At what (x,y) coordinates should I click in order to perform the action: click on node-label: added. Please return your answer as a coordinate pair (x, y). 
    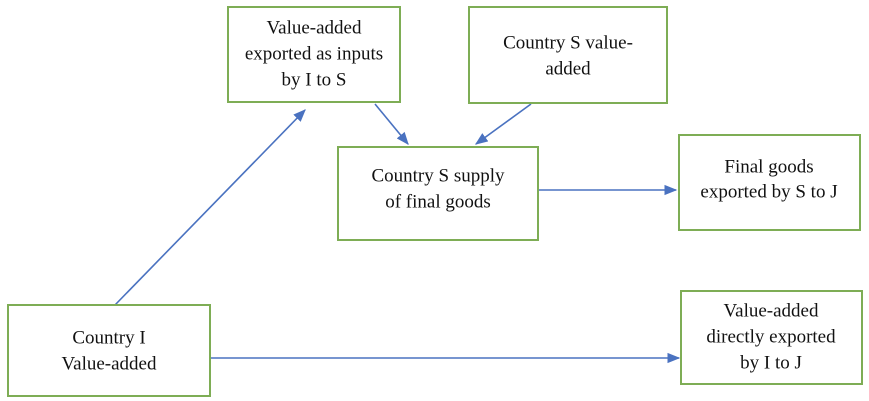
    Looking at the image, I should click on (568, 68).